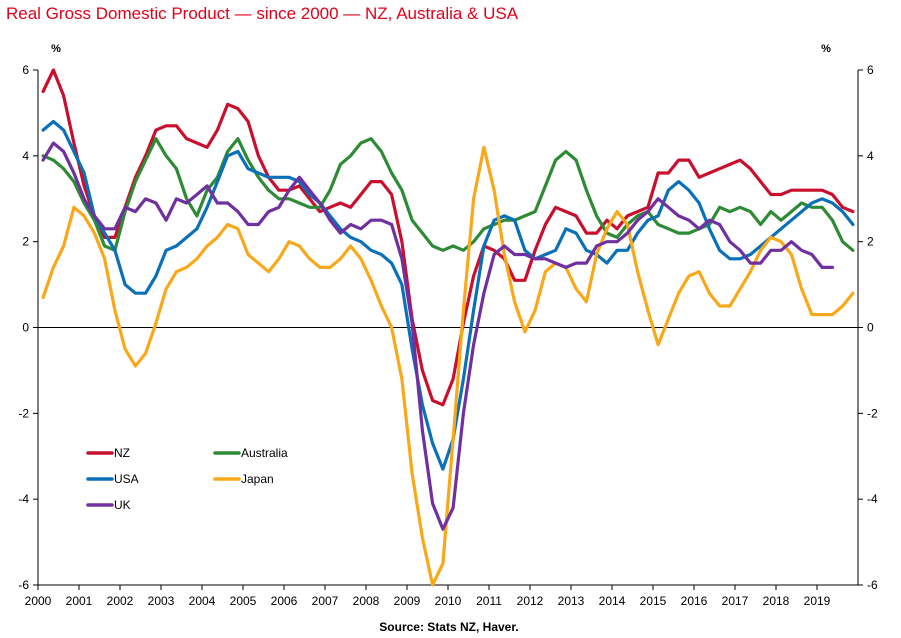 The height and width of the screenshot is (638, 901). Describe the element at coordinates (79, 601) in the screenshot. I see `x-tick-label: 2001` at that location.